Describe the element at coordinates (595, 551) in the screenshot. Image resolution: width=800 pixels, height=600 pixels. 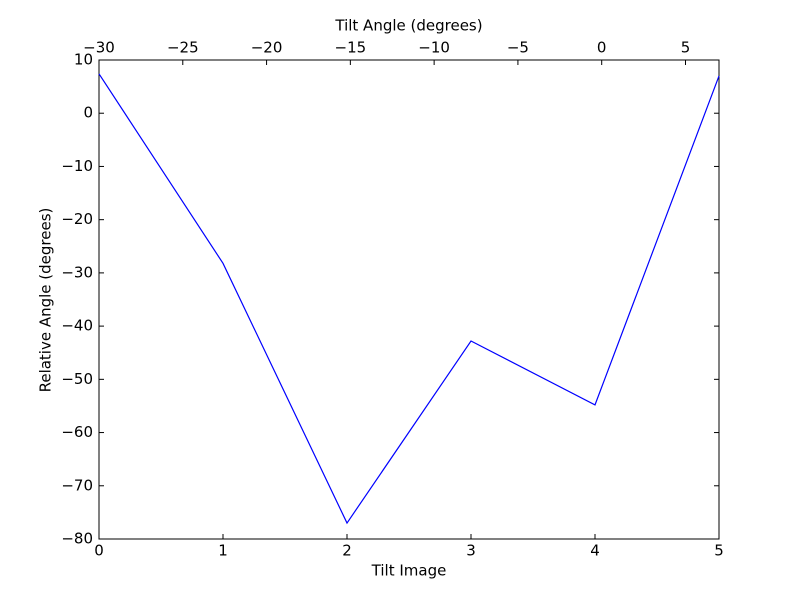
I see `x-tick-label: 4` at that location.